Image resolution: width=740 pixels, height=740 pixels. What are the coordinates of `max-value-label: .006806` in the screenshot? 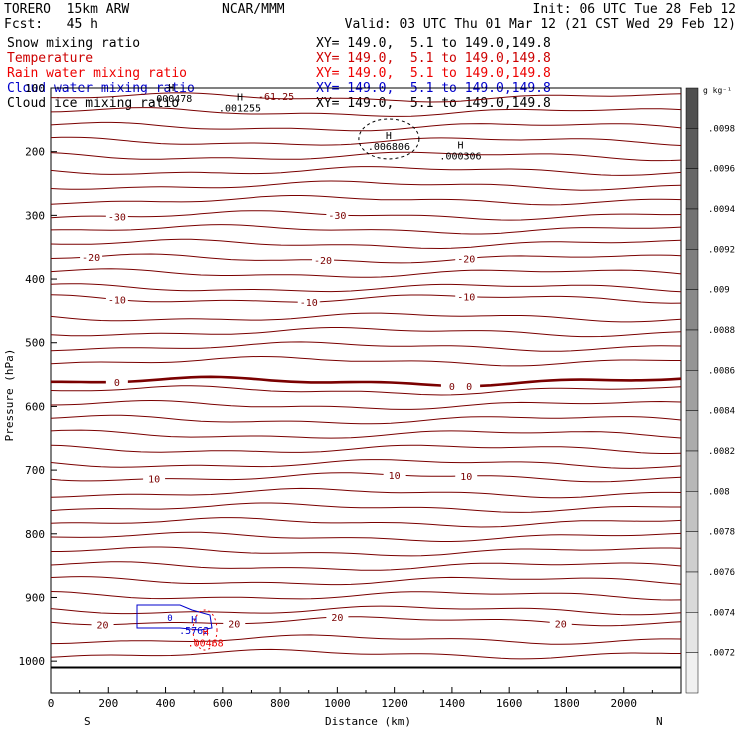 It's located at (389, 147).